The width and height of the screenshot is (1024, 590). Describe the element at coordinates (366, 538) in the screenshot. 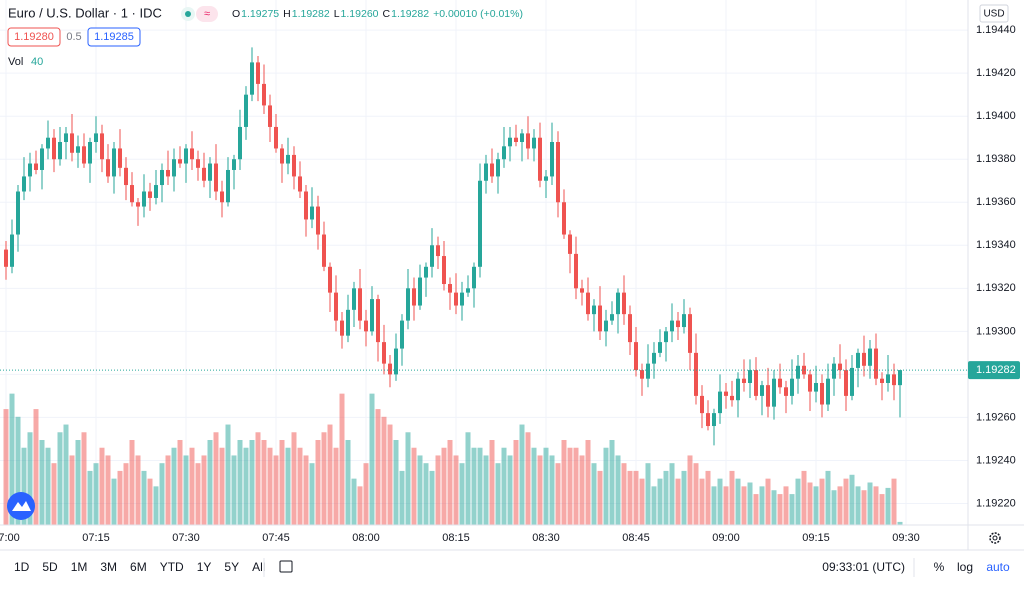

I see `x-tick-label: 08:00` at that location.